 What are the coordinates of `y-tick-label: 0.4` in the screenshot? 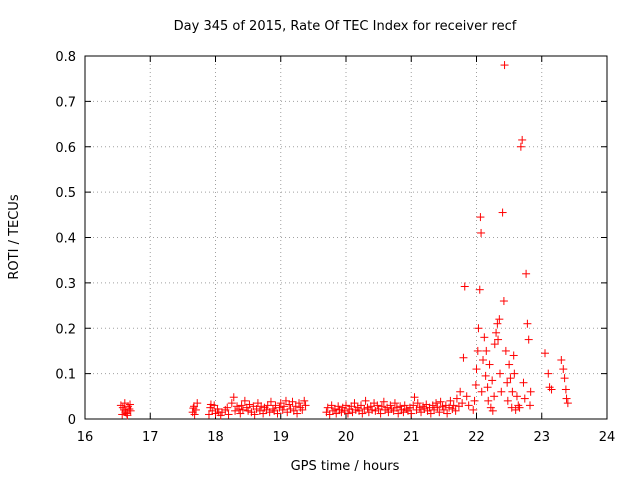 It's located at (65, 239).